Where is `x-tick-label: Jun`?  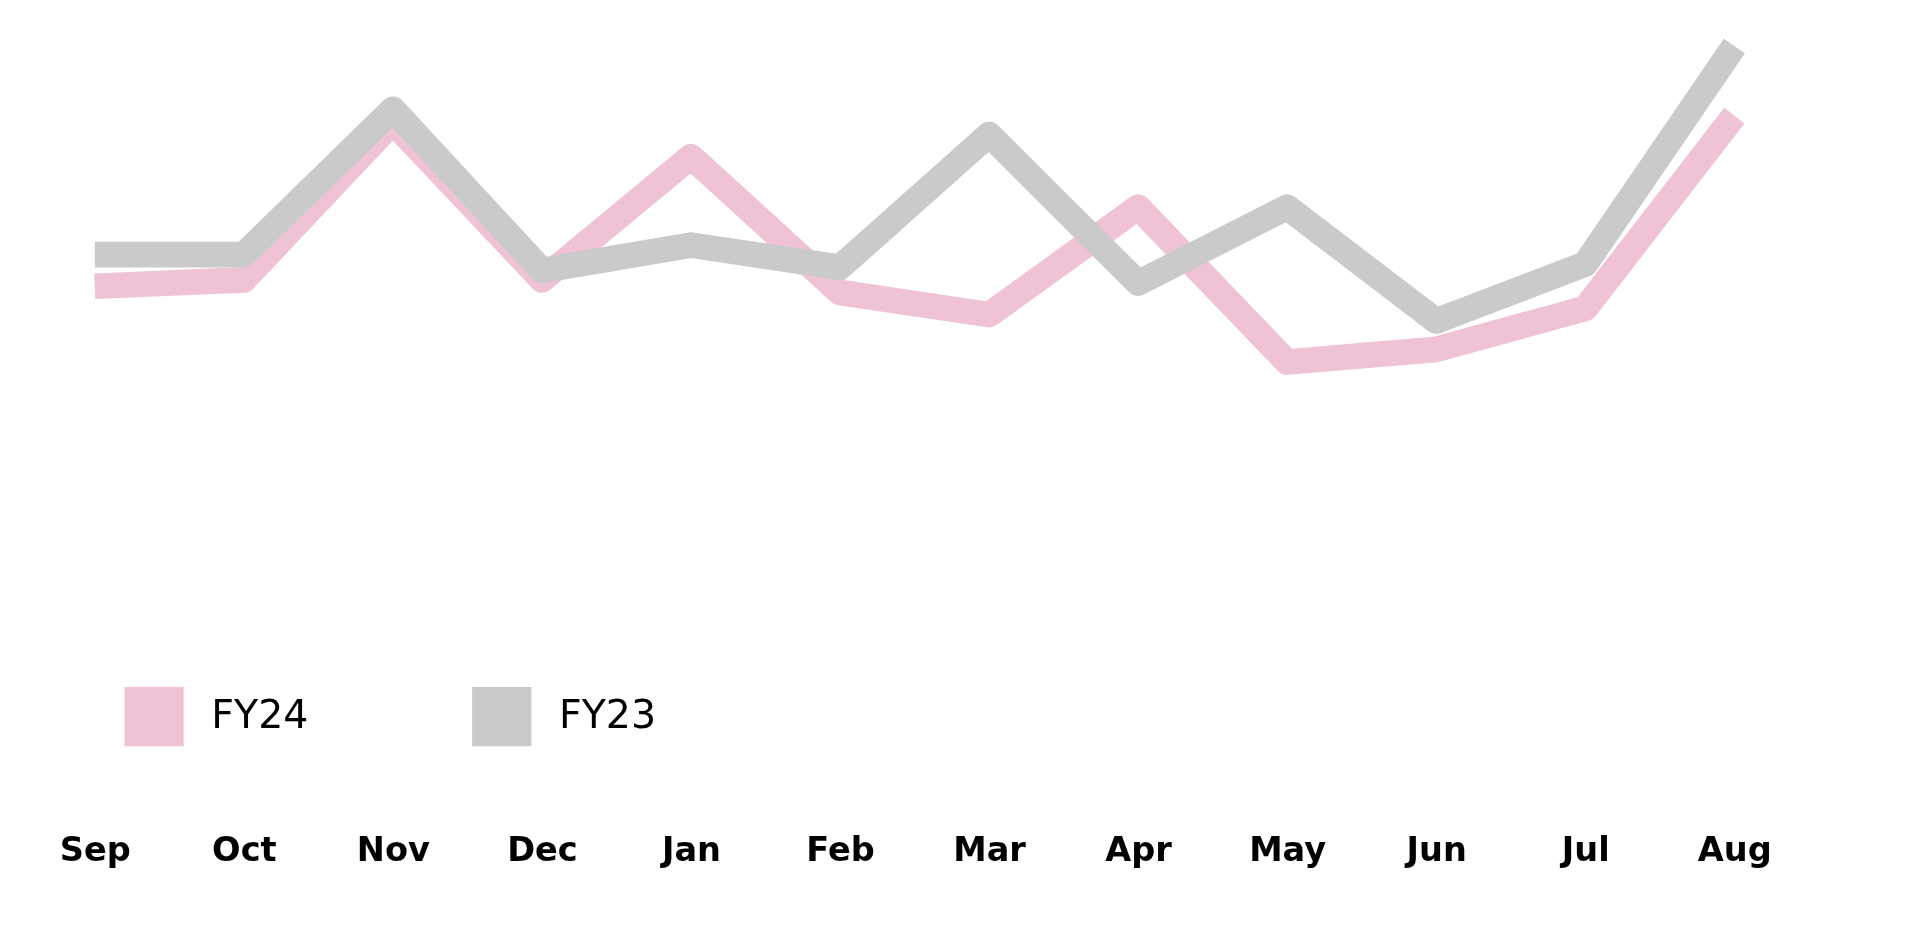 x-tick-label: Jun is located at coordinates (1435, 850).